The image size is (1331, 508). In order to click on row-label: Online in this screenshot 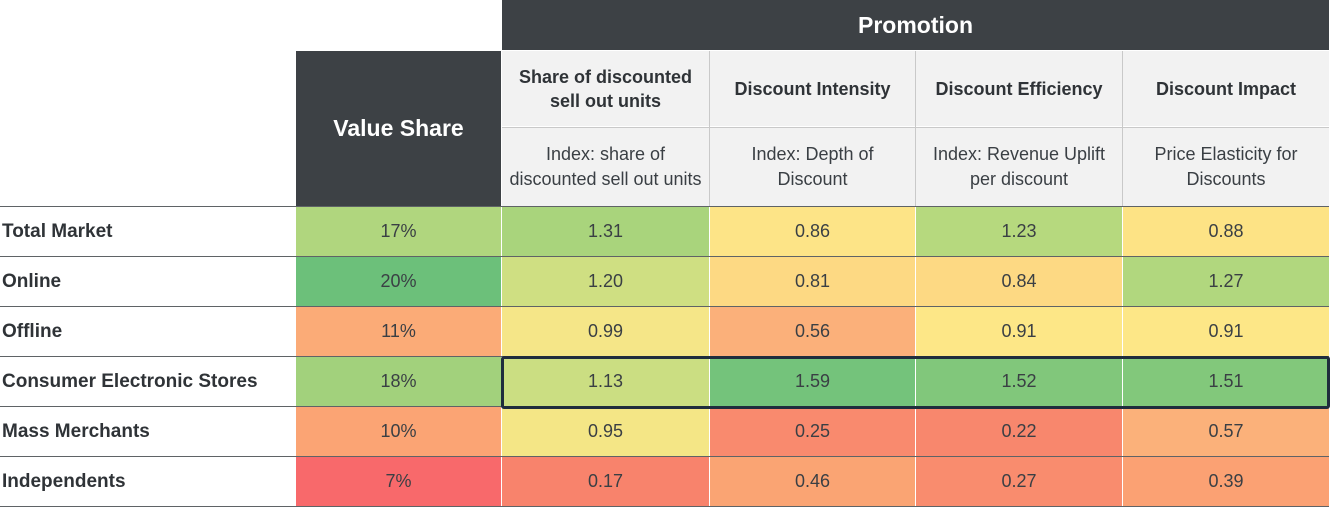, I will do `click(32, 281)`.